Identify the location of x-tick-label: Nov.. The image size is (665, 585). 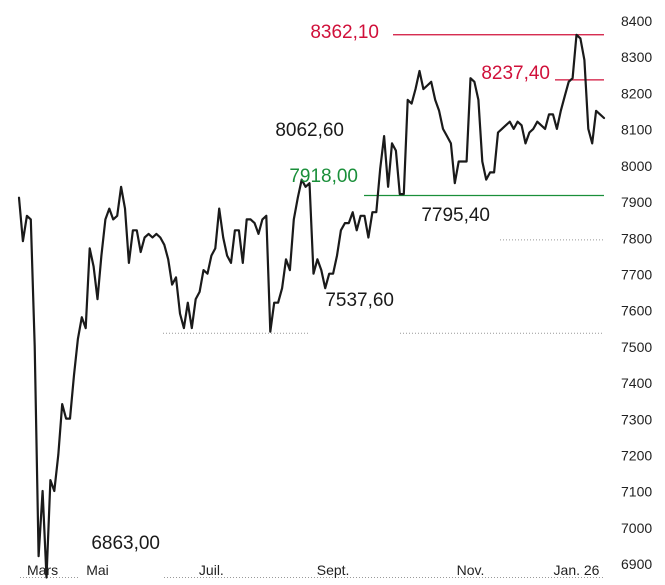
(471, 570).